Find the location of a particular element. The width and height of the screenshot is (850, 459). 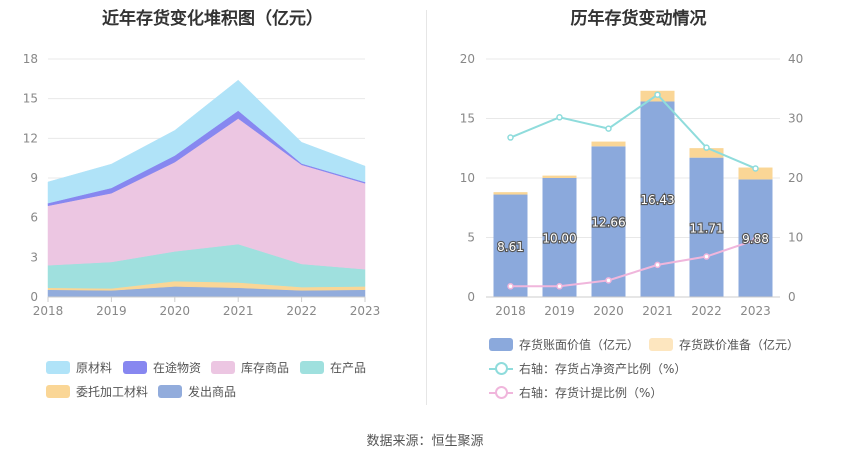

bar-value-label: 10.00 is located at coordinates (559, 239).